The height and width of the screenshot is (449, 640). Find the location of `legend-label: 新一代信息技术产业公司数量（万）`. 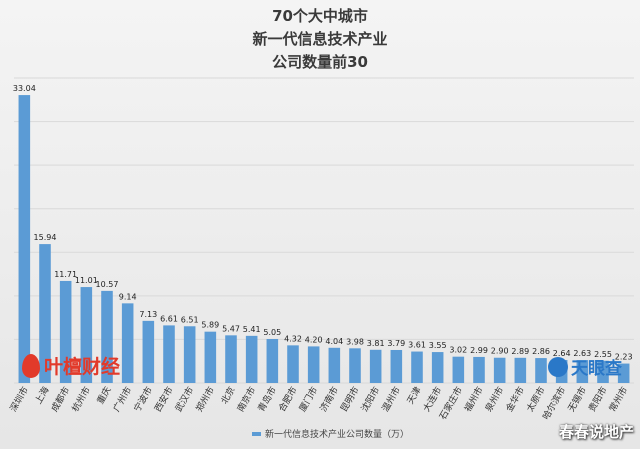

legend-label: 新一代信息技术产业公司数量（万） is located at coordinates (337, 435).